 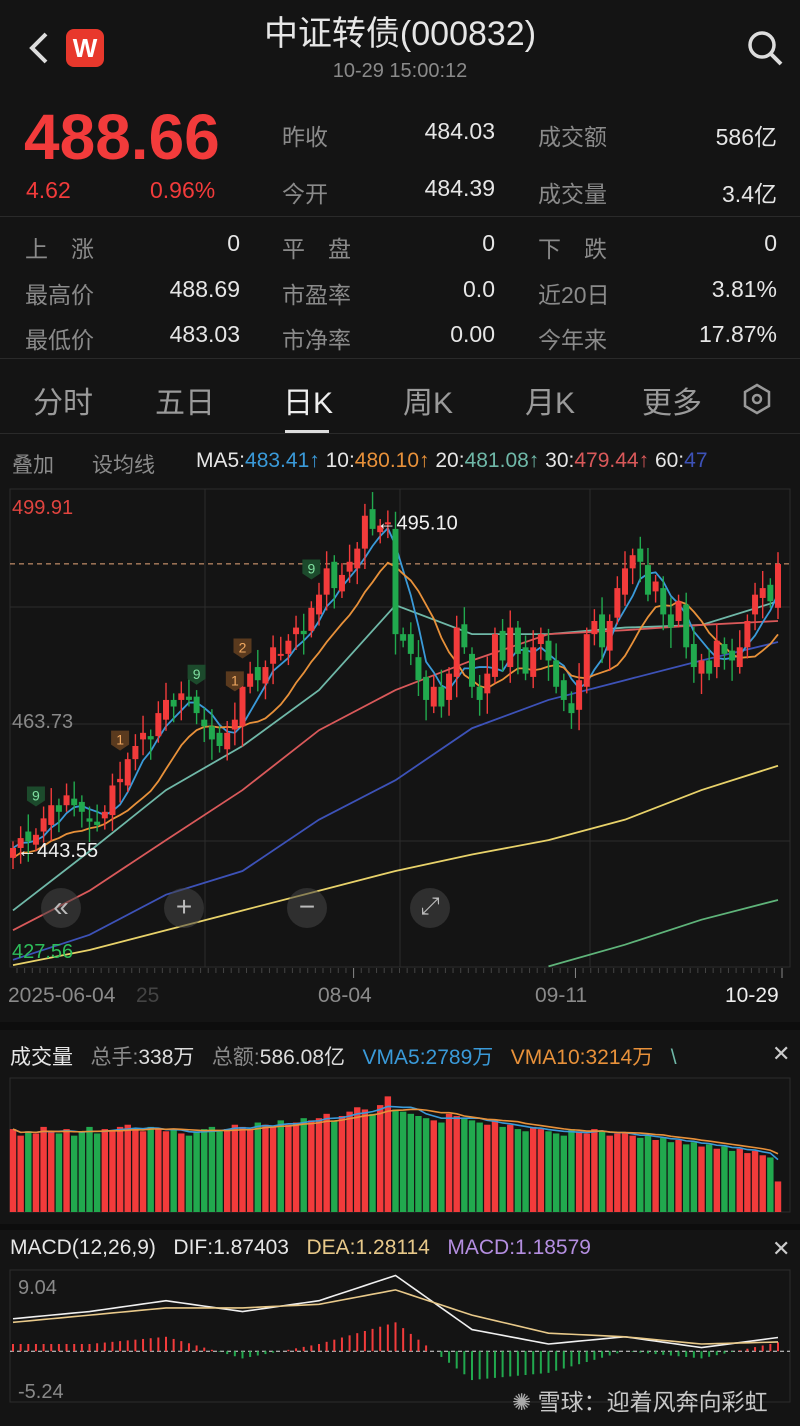 I want to click on macd-chart: 9.04 -5.24, so click(x=400, y=1336).